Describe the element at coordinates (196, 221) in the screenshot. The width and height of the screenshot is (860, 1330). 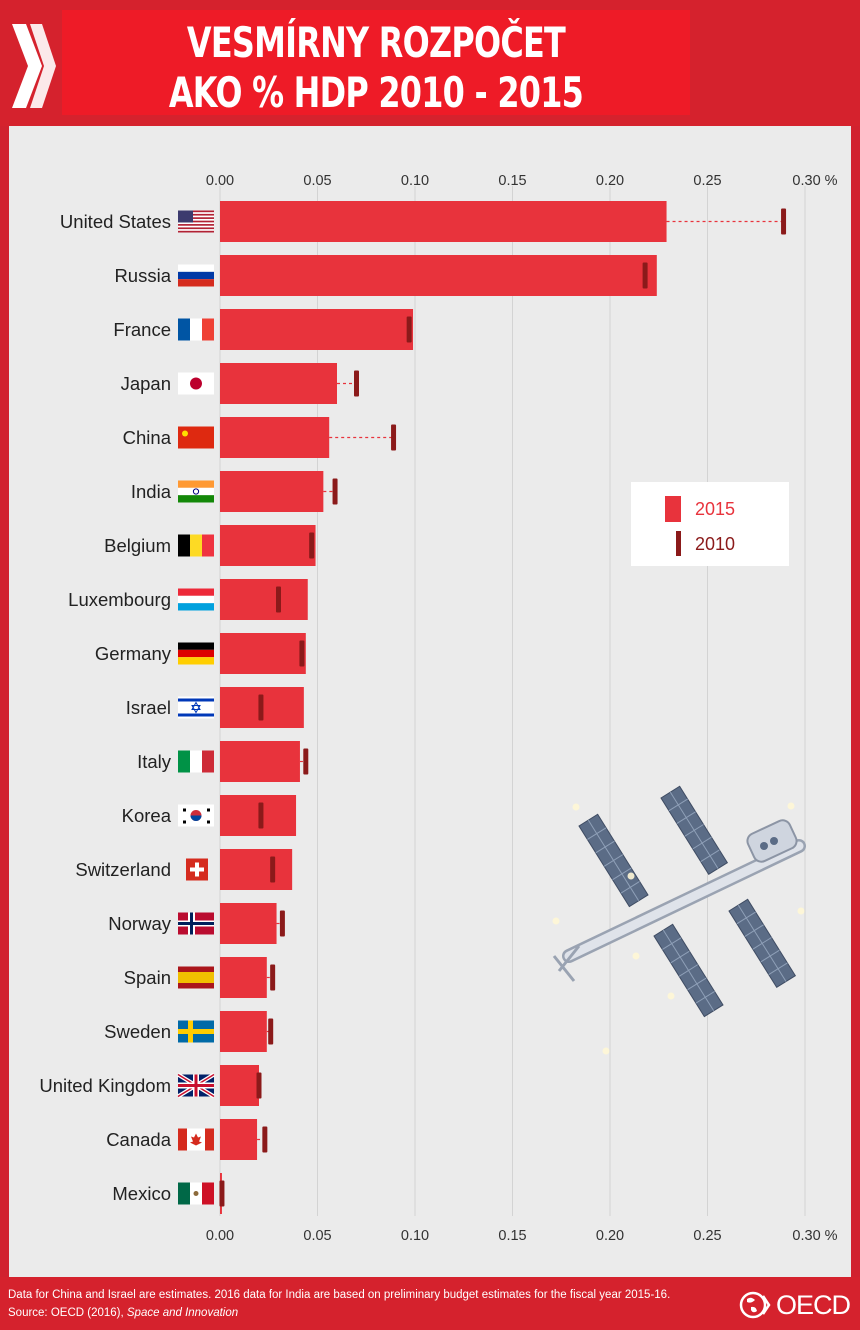
I see `us-flag-icon` at that location.